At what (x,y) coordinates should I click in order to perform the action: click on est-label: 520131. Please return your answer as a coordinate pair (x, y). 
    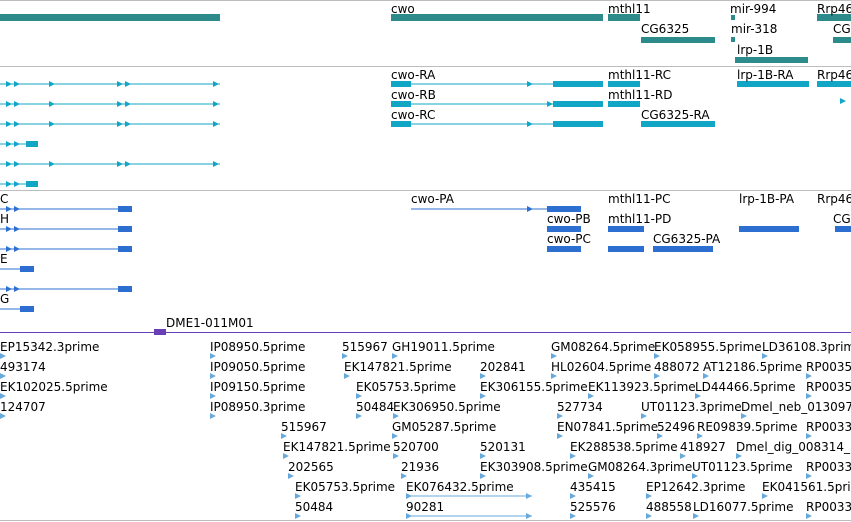
    Looking at the image, I should click on (503, 447).